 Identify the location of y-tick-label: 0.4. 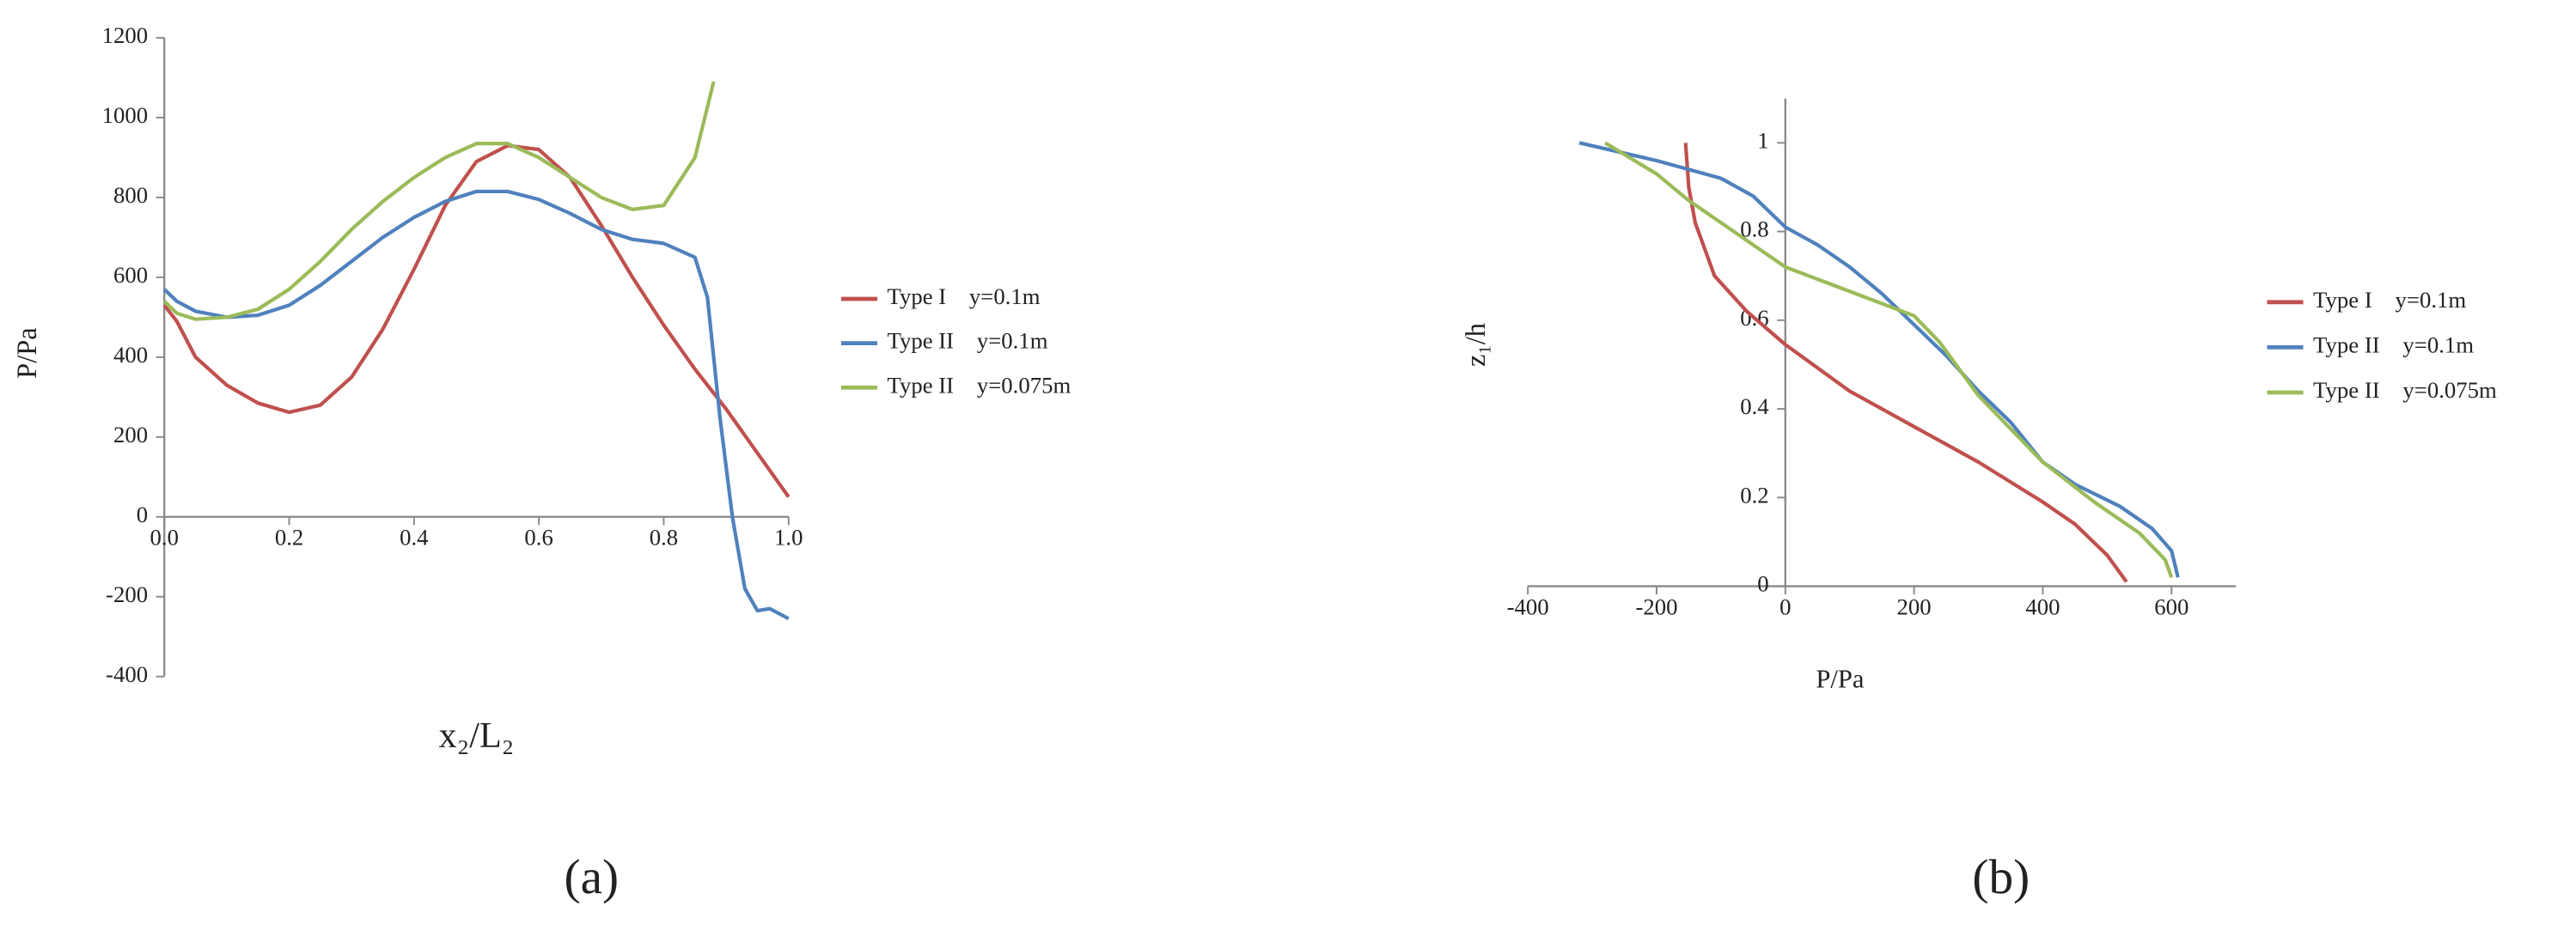
(1754, 406).